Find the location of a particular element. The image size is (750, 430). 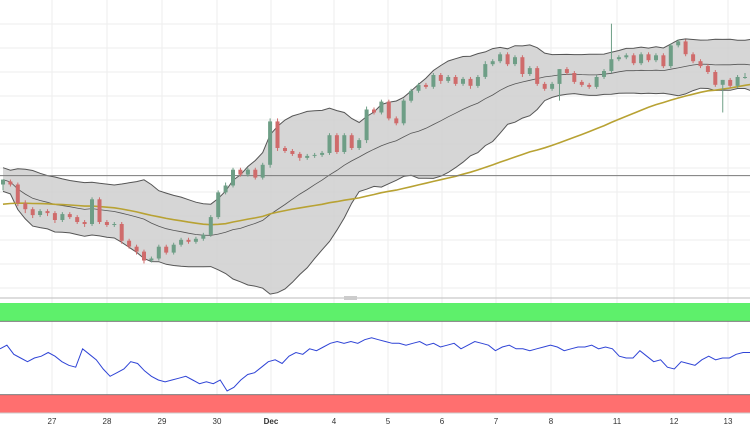

x-tick-label: 13 is located at coordinates (728, 421).